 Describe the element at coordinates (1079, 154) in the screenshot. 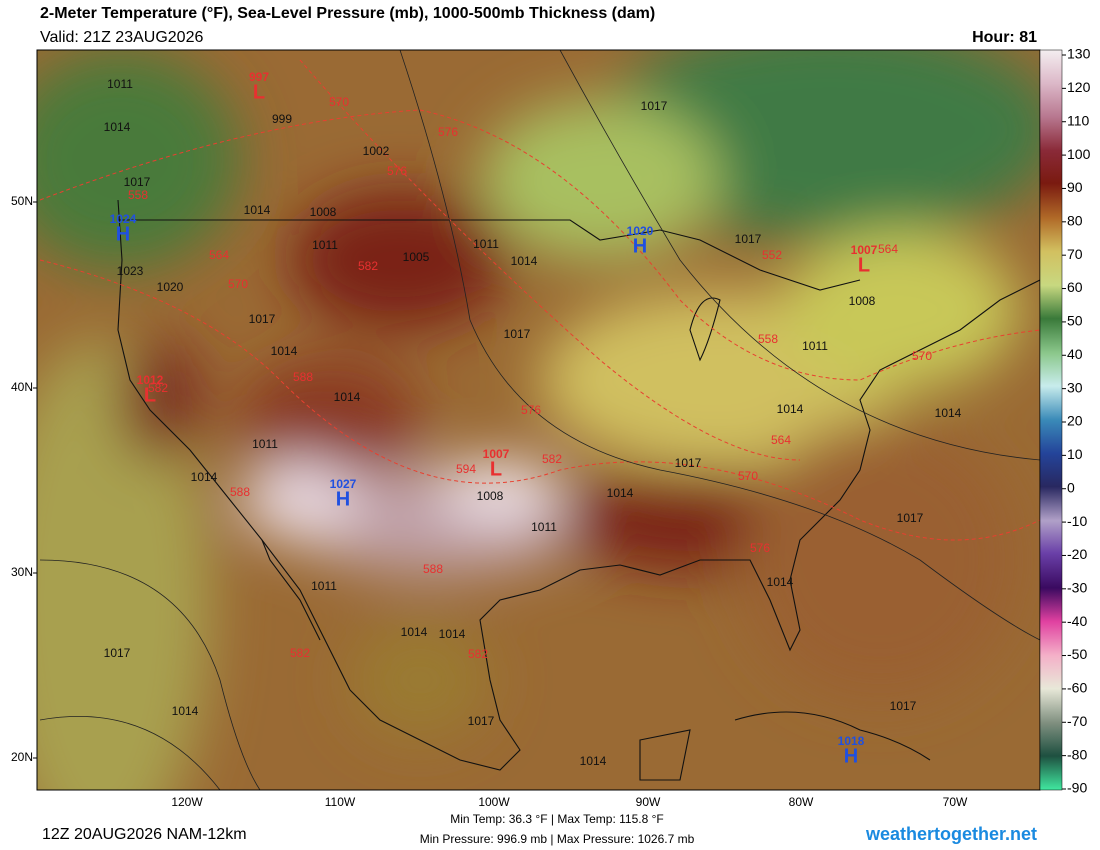

I see `colorbar-label: 100` at that location.